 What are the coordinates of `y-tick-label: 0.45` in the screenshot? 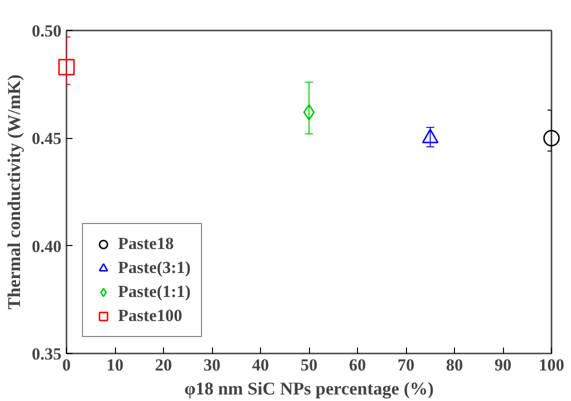 It's located at (47, 138).